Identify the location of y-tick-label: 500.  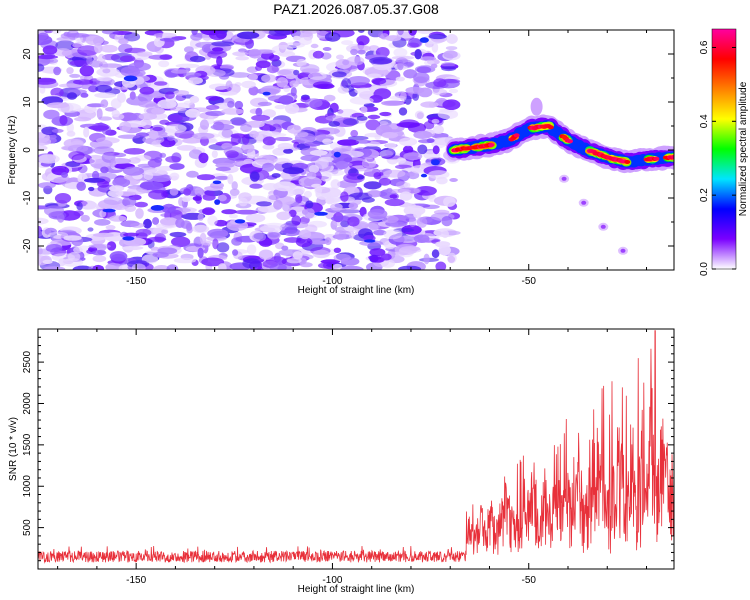
(27, 527).